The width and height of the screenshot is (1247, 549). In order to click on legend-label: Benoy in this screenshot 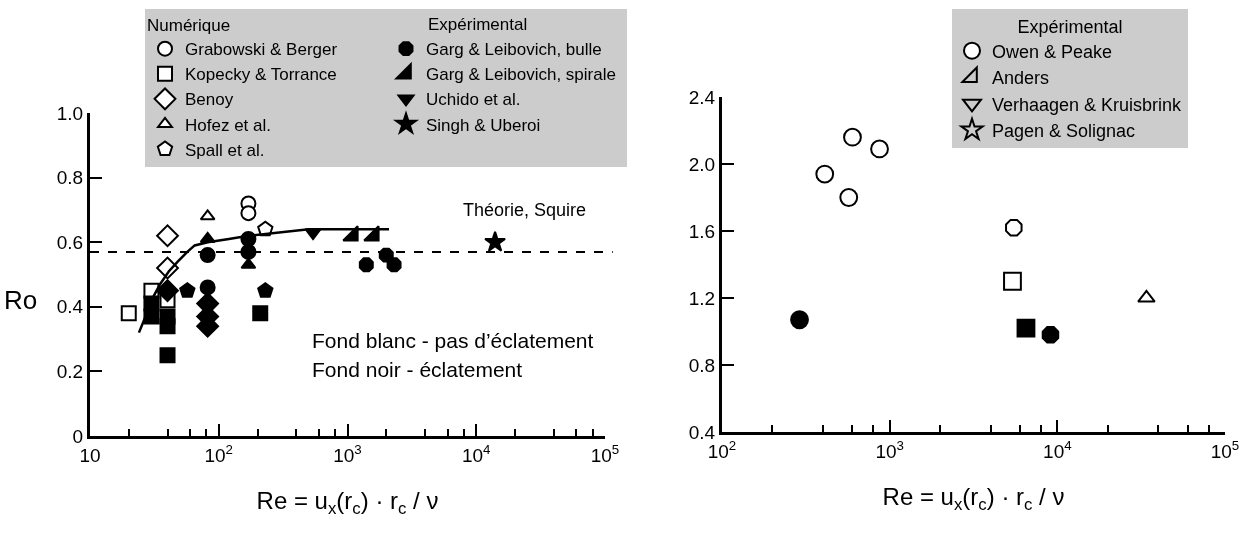, I will do `click(209, 100)`.